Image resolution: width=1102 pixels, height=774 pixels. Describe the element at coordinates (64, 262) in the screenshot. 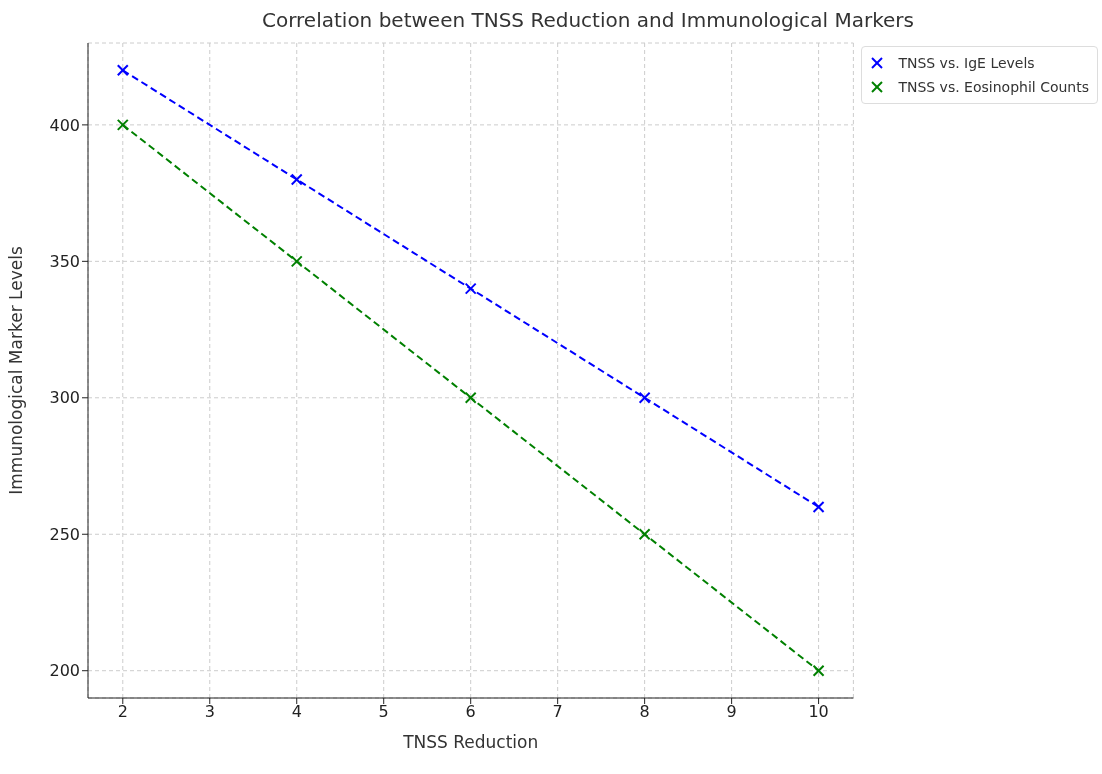

I see `y-tick-label: 350` at that location.